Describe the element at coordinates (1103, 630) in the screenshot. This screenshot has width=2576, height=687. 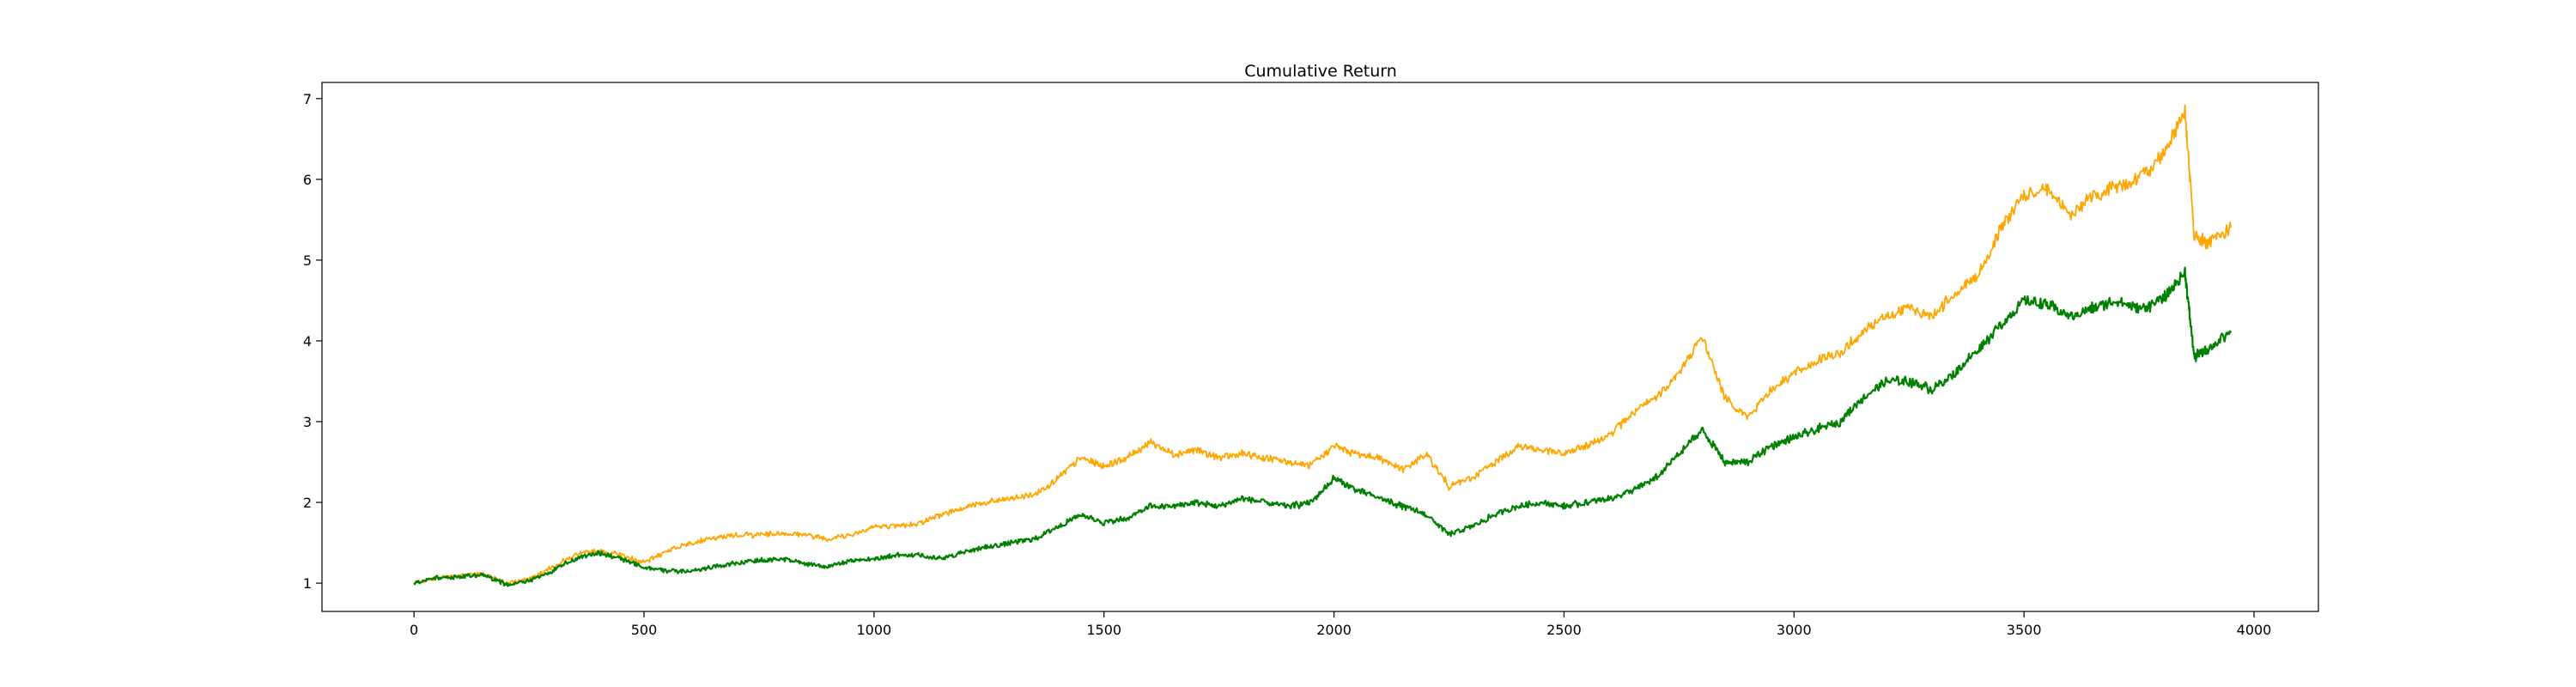
I see `x-tick-label: 1500` at that location.